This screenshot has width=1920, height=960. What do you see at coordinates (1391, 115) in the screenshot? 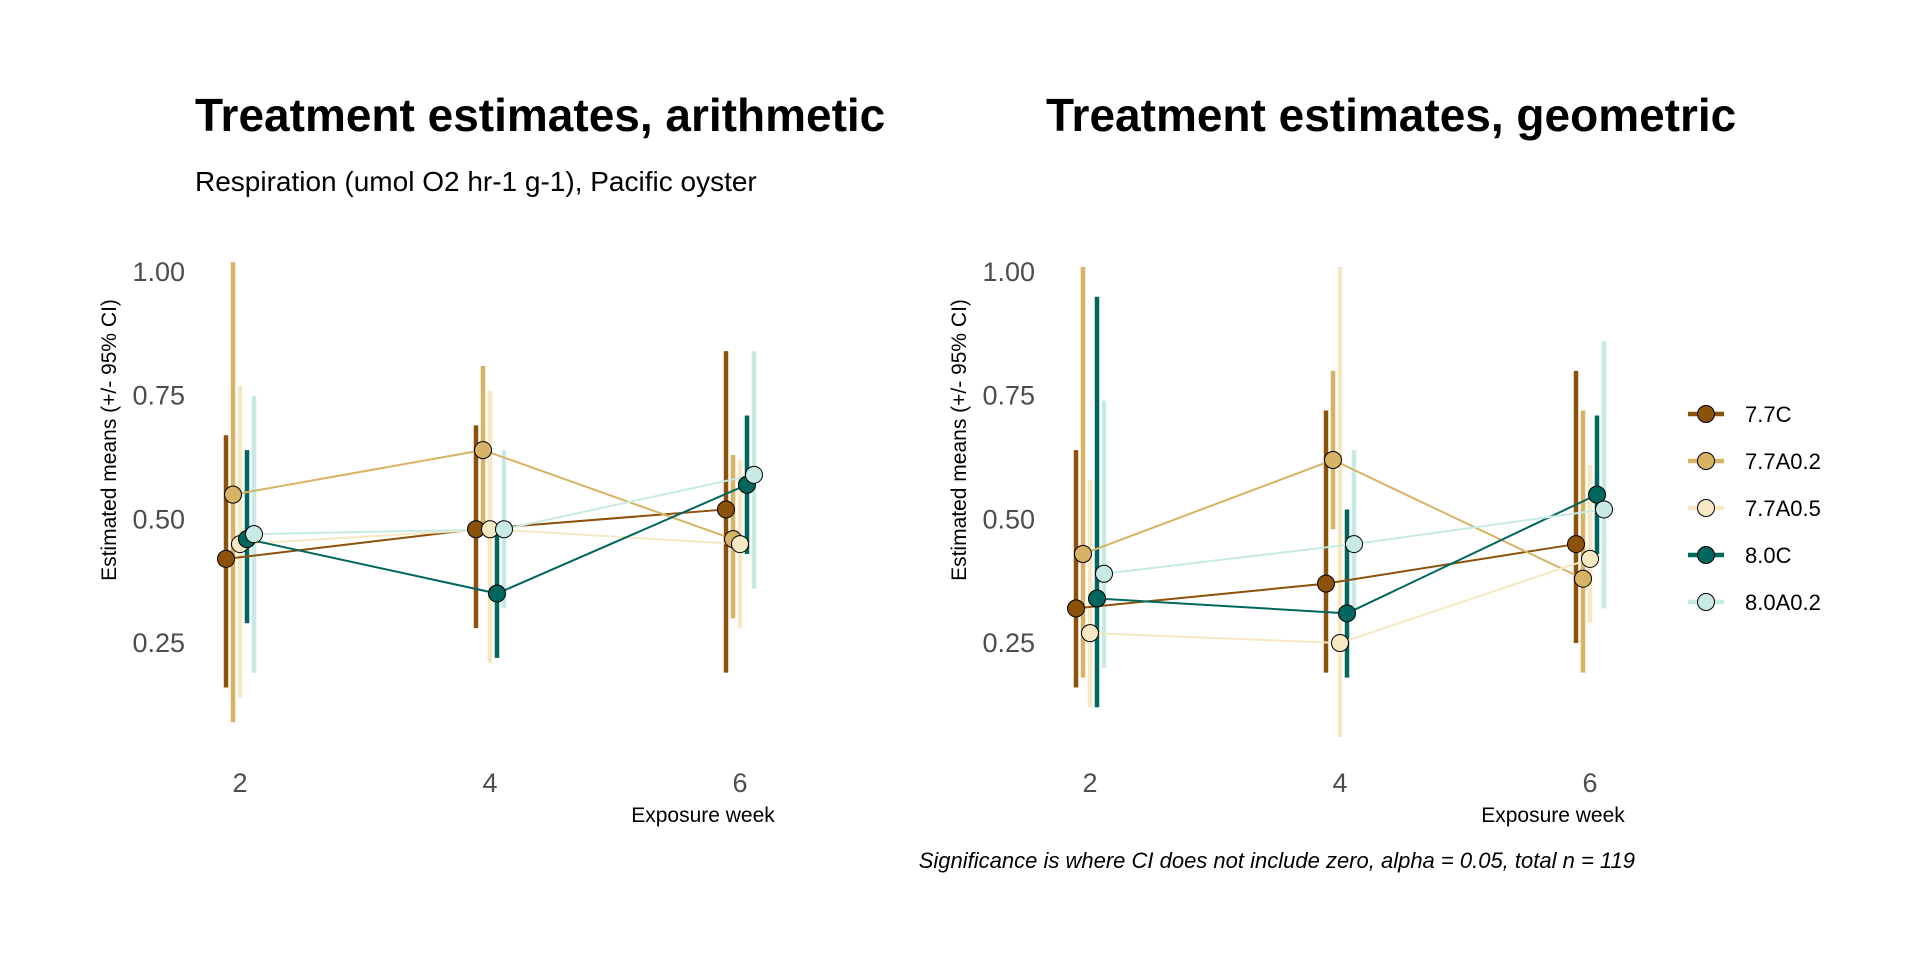
I see `chart-title-geometric: Treatment estimates, geometric` at bounding box center [1391, 115].